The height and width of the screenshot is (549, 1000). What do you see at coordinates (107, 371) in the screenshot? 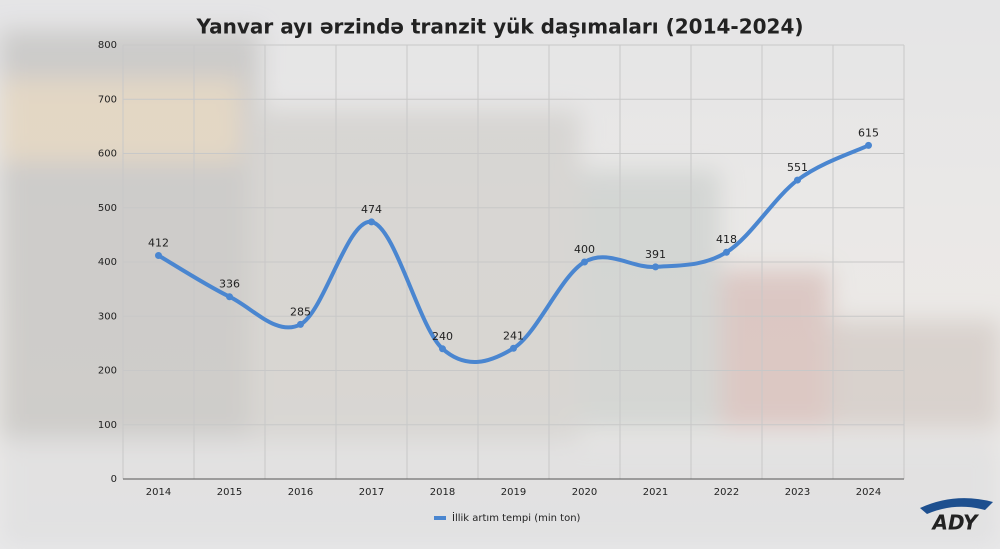
I see `y-tick-label: 200` at bounding box center [107, 371].